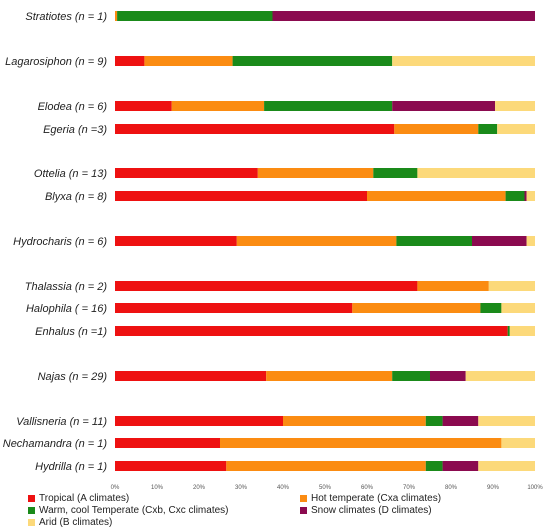 The image size is (550, 532). I want to click on legend-item: Snow climates (D climates), so click(366, 510).